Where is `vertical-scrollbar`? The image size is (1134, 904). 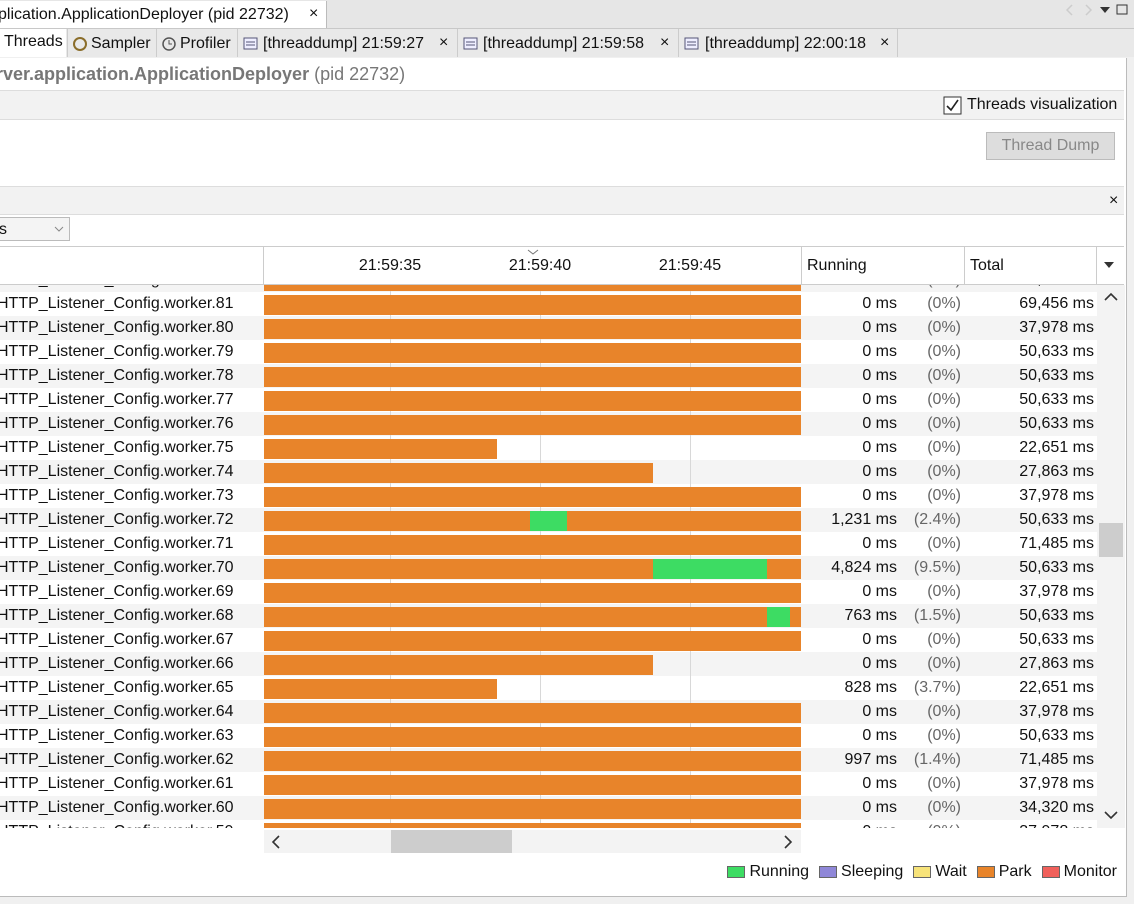
vertical-scrollbar is located at coordinates (1111, 556).